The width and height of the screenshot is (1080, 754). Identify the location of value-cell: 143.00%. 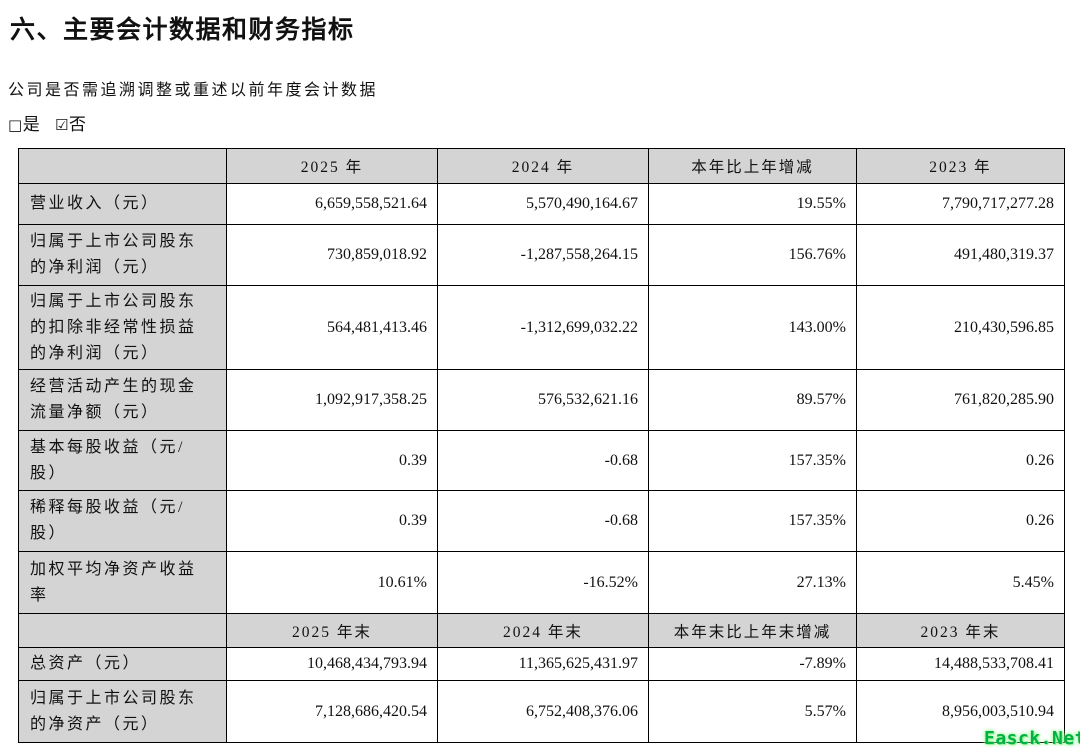
(752, 327).